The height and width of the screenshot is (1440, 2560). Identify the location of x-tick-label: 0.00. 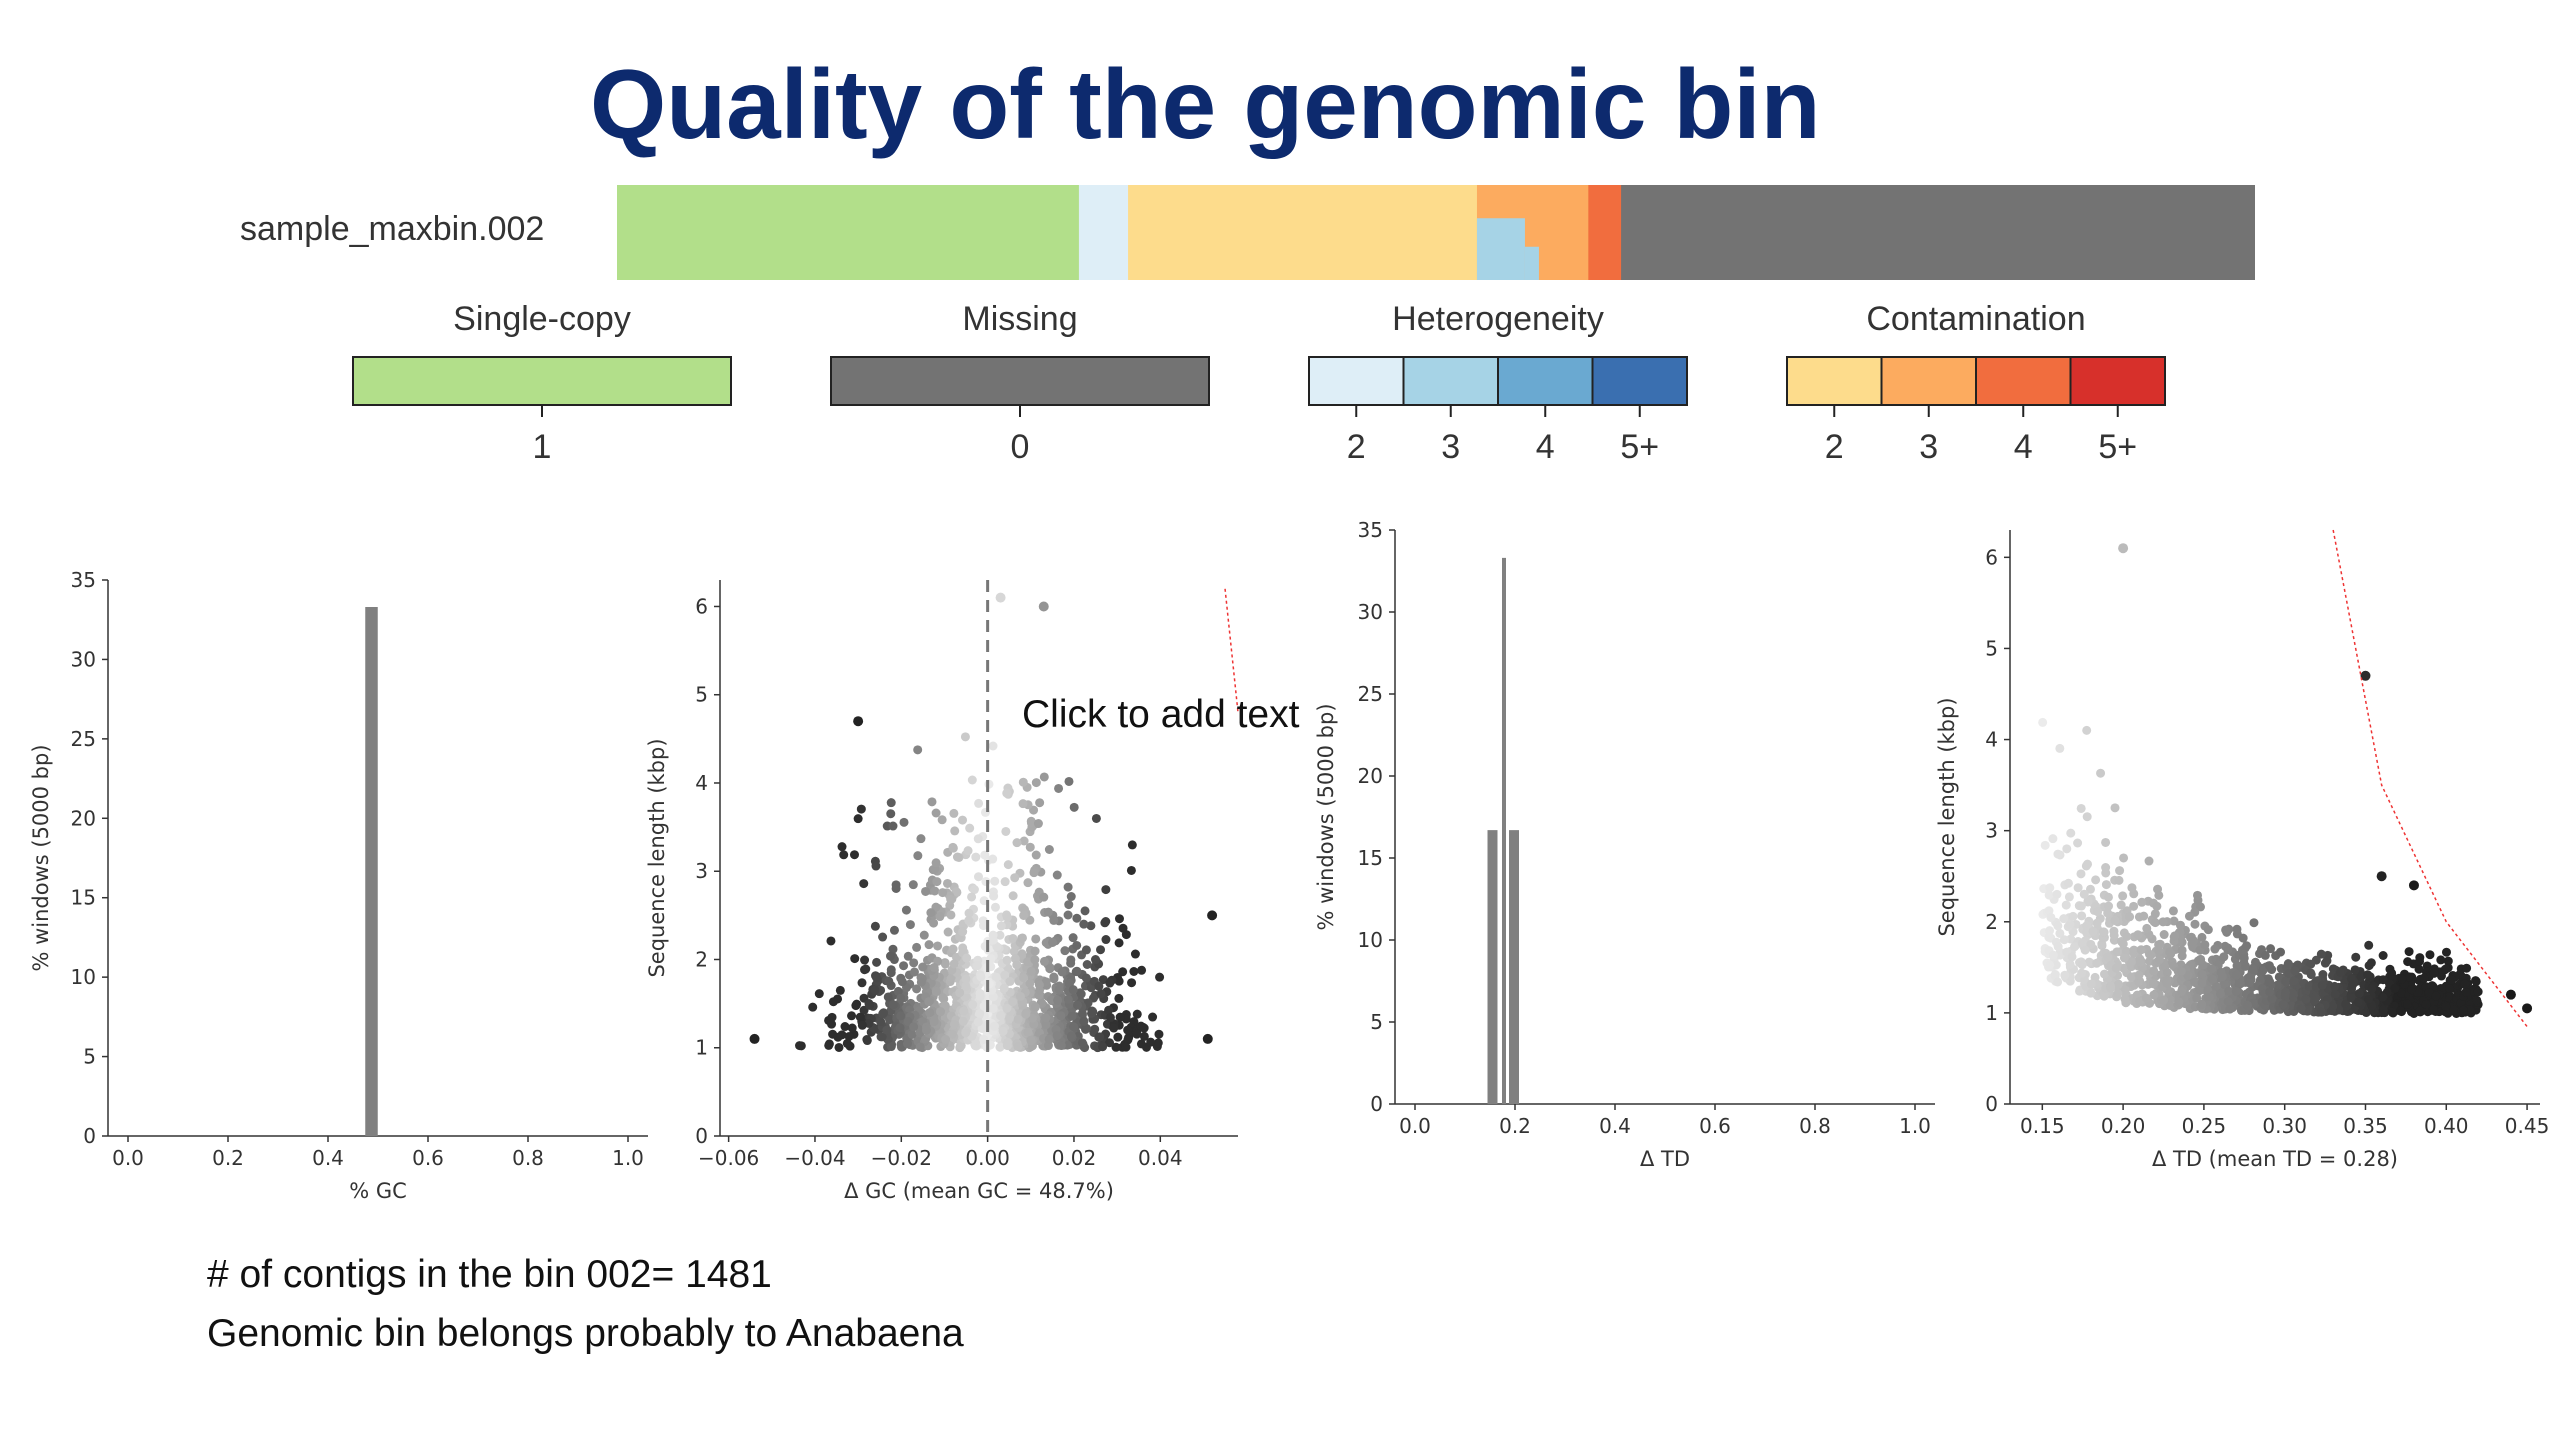
(987, 1158).